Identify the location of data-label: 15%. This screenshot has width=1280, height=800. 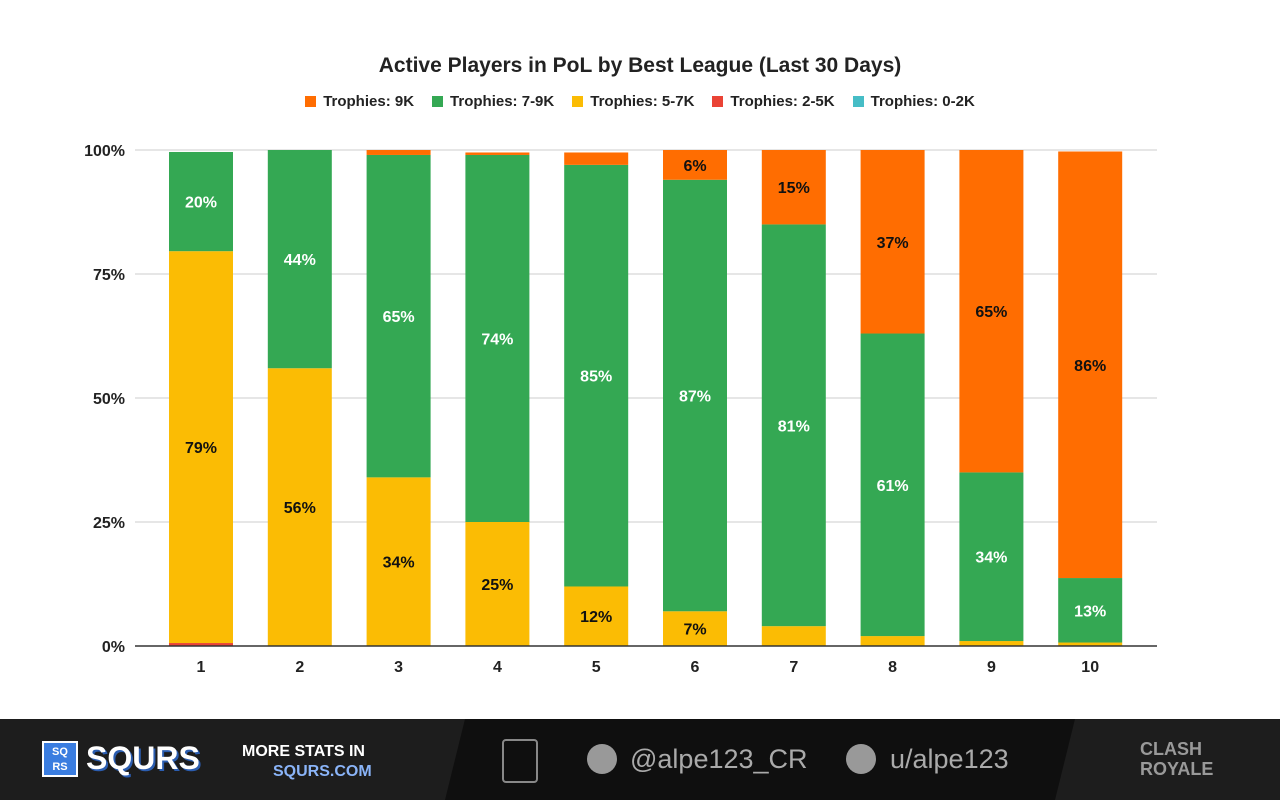
(794, 188).